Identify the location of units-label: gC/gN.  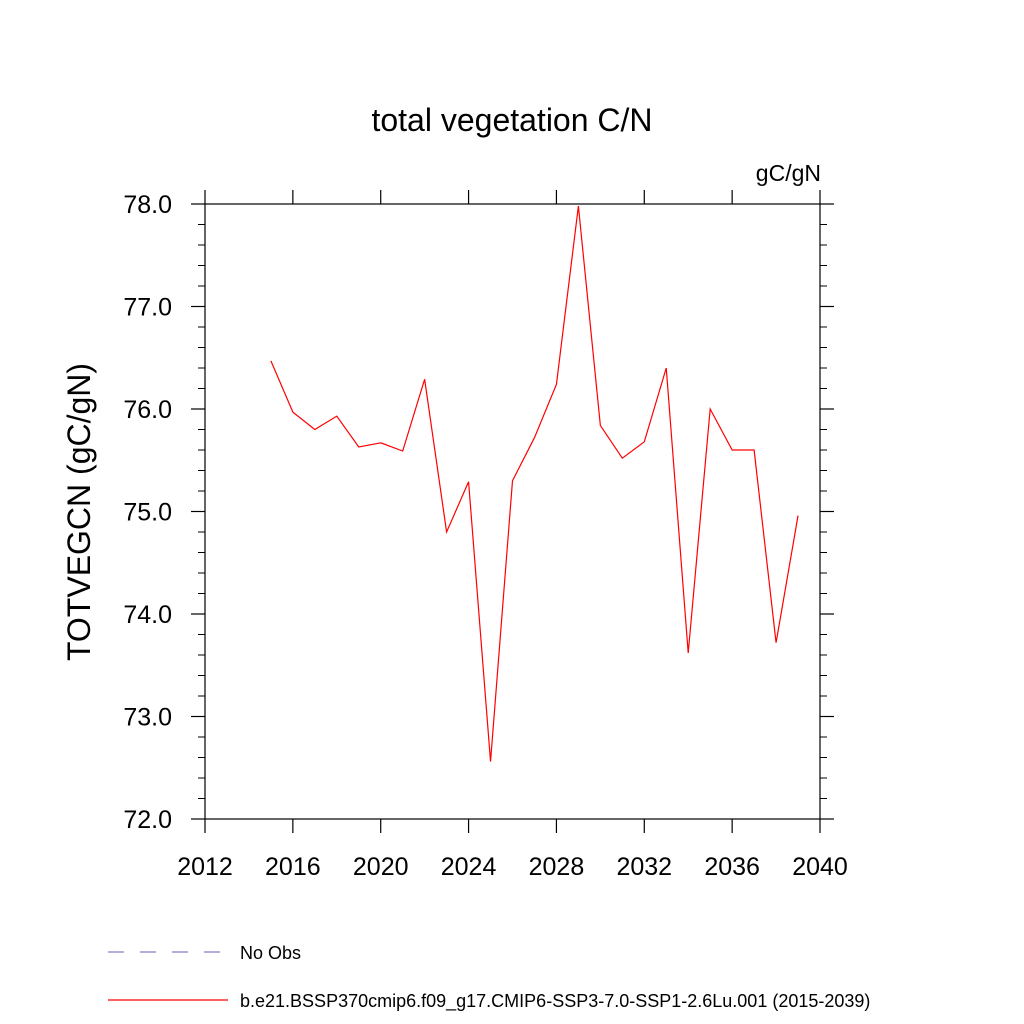
(788, 173).